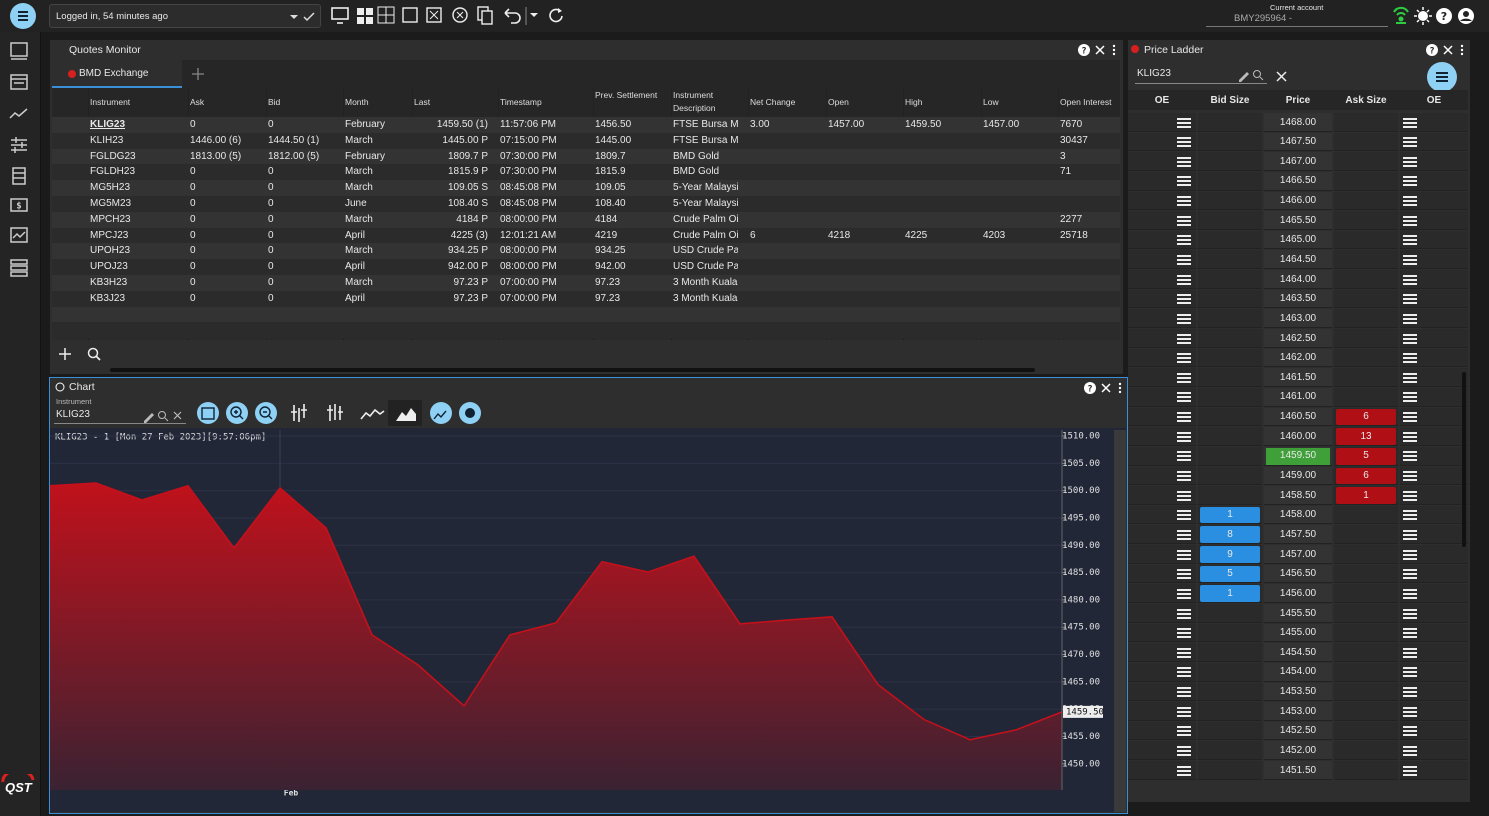 Image resolution: width=1489 pixels, height=816 pixels. Describe the element at coordinates (1120, 621) in the screenshot. I see `chart-scrollbar` at that location.